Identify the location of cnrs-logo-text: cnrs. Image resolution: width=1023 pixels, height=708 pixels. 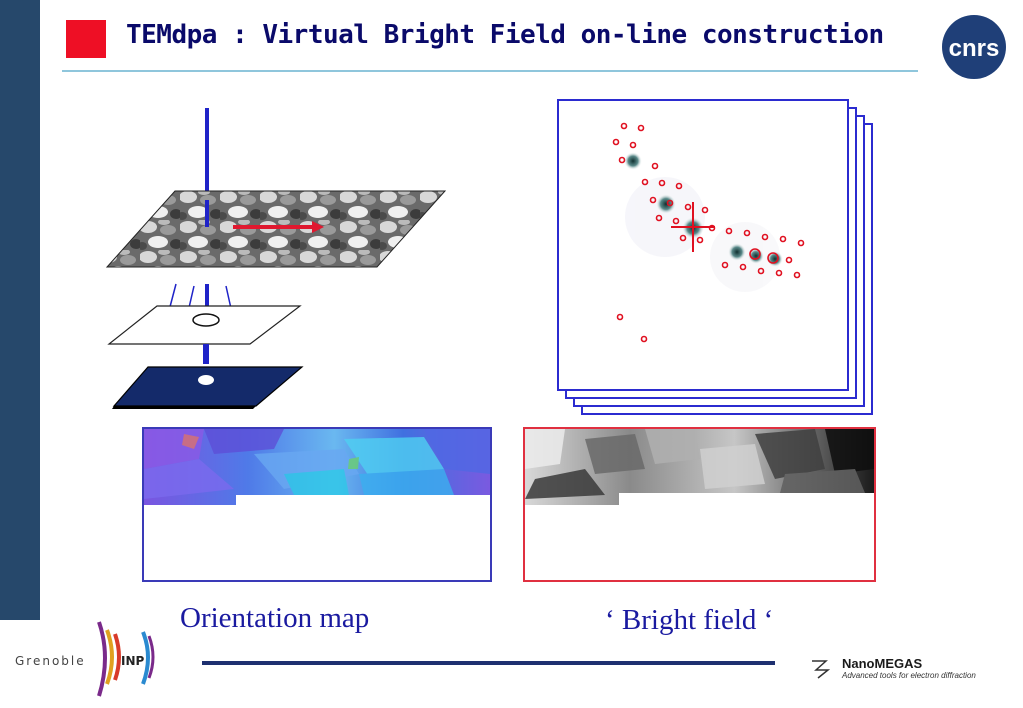
(974, 48).